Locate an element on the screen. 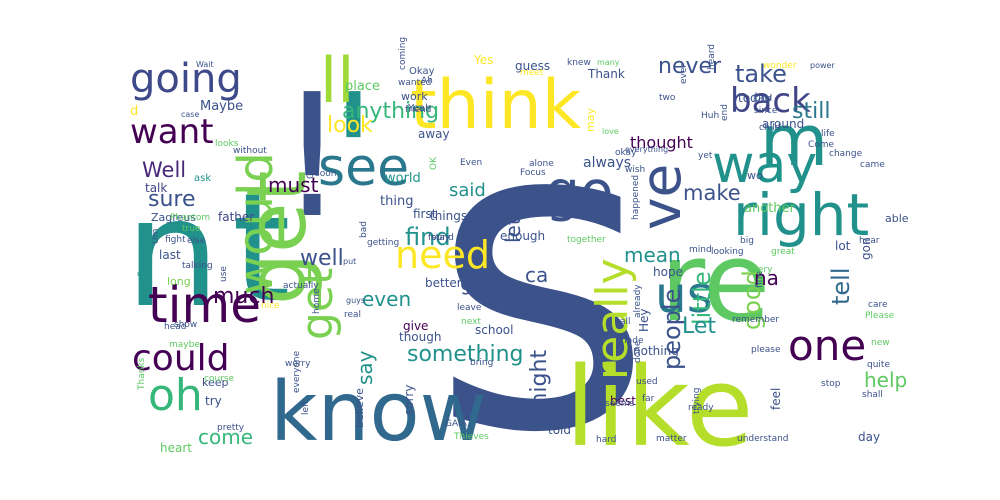 Image resolution: width=1000 pixels, height=500 pixels. word-169: alone is located at coordinates (541, 164).